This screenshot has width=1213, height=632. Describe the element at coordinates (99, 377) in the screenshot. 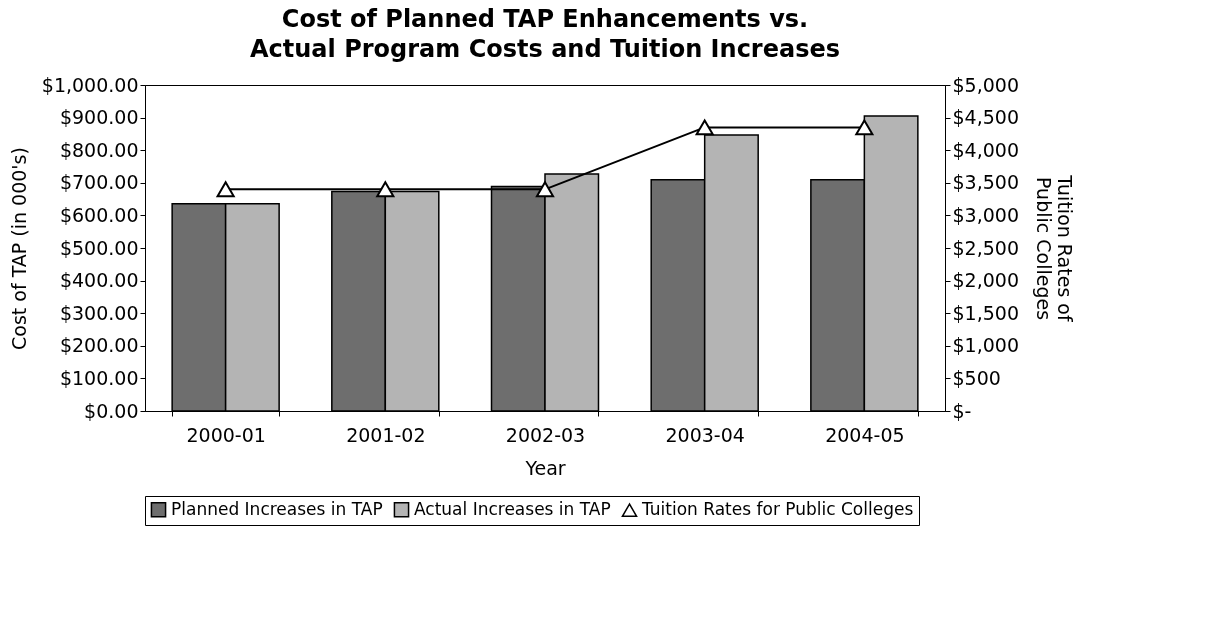

I see `y-tick-label: $100.00` at that location.